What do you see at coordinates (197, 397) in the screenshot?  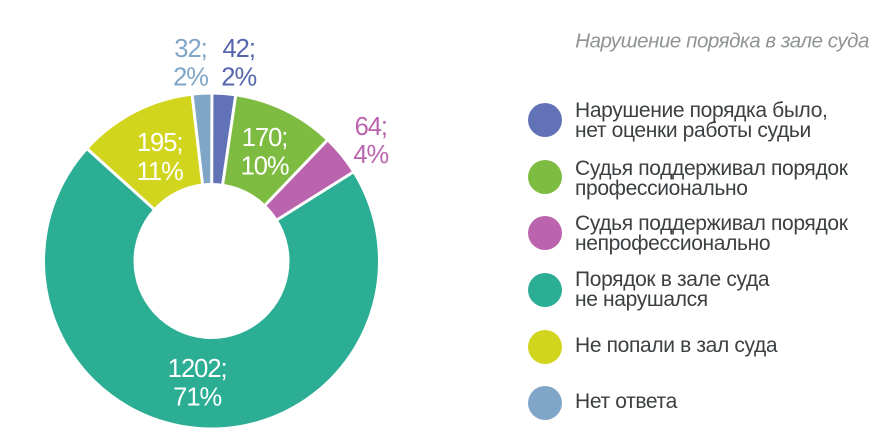 I see `svg-text: 71%` at bounding box center [197, 397].